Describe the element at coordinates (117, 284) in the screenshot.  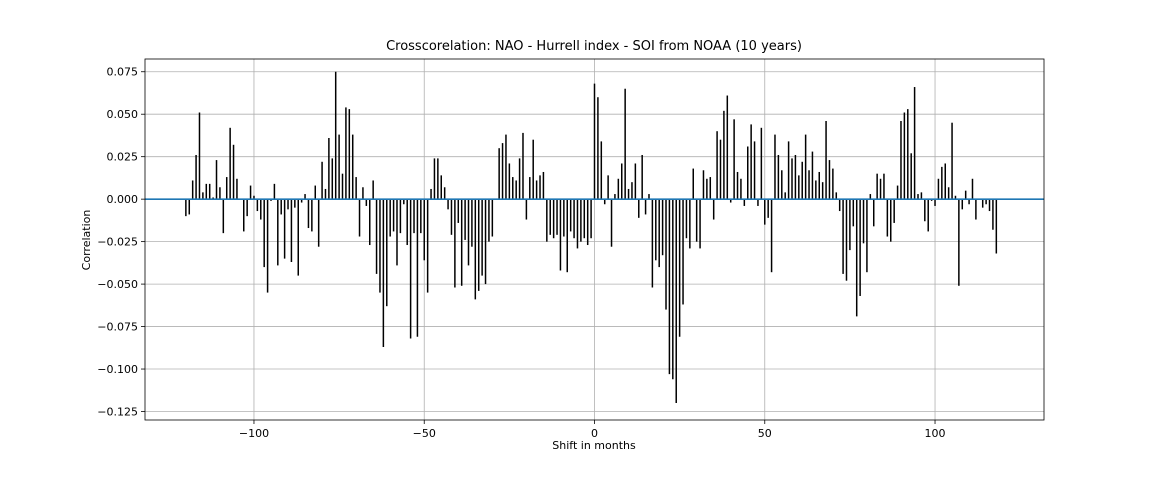
I see `y-tick-label: −0.050` at that location.